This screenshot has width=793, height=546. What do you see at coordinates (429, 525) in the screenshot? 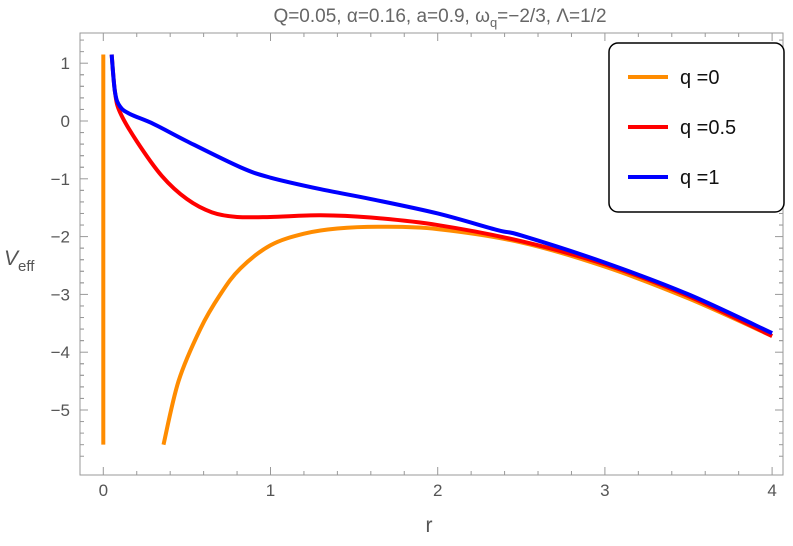
I see `x-axis-label: r` at bounding box center [429, 525].